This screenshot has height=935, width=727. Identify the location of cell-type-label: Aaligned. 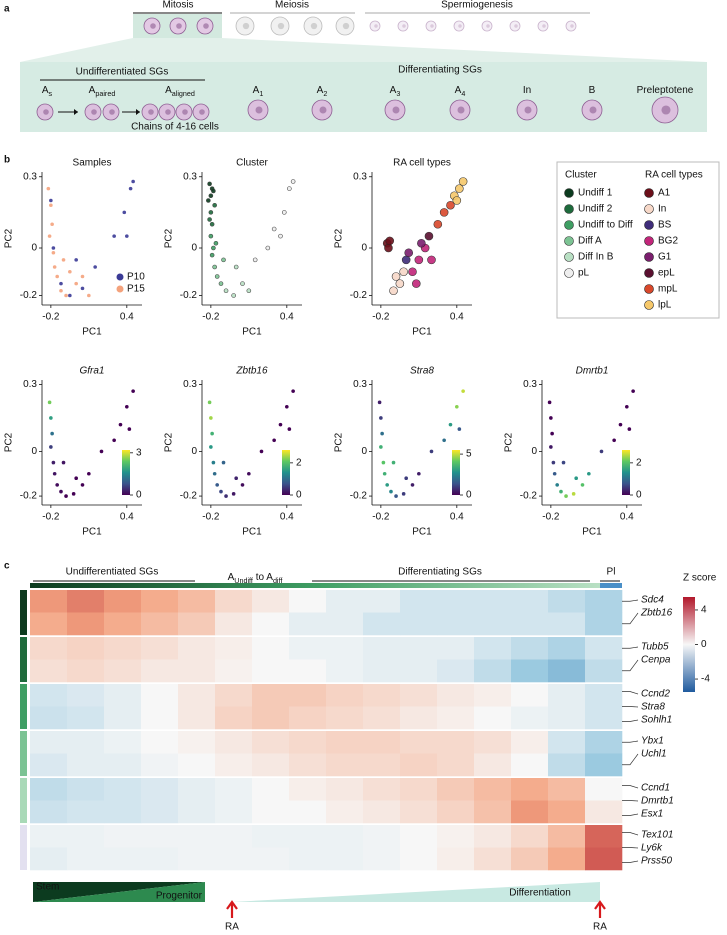
(180, 92).